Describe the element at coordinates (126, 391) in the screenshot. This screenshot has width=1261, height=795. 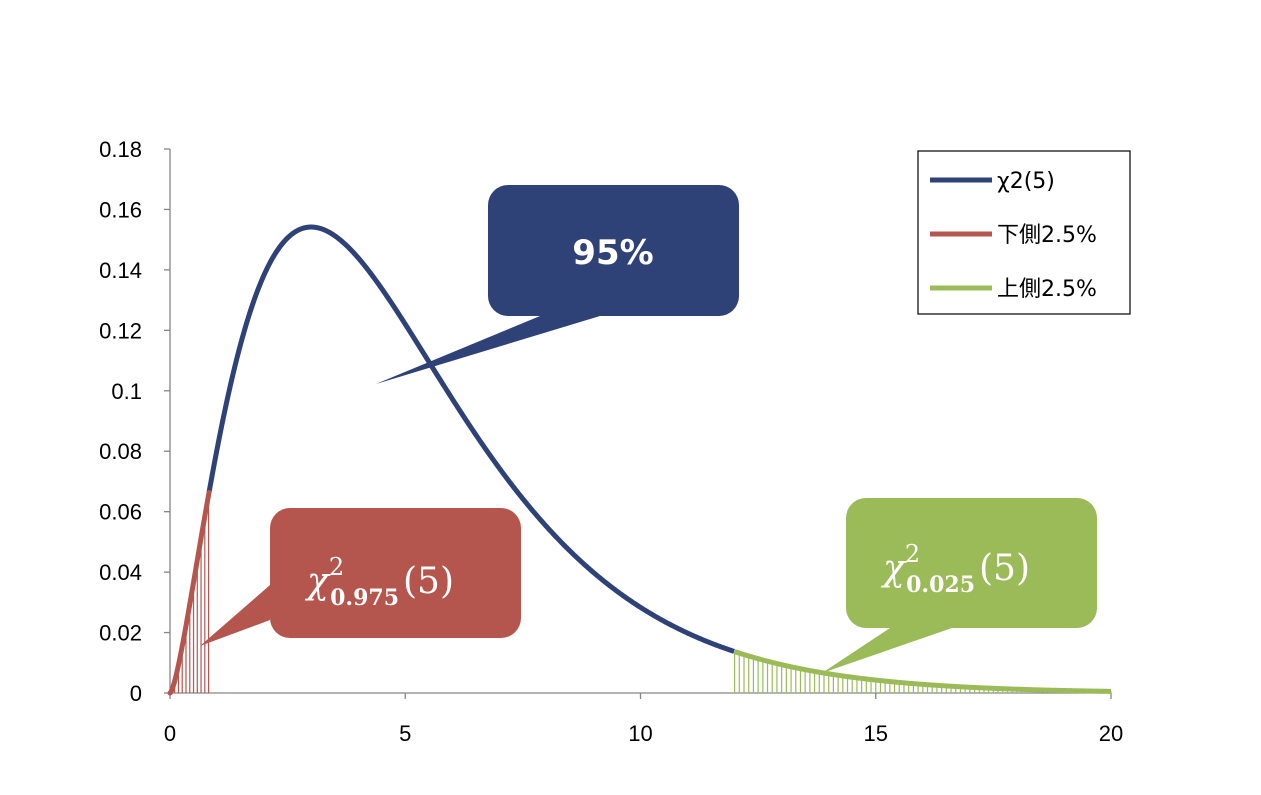
I see `y-tick-label: 0.1` at that location.